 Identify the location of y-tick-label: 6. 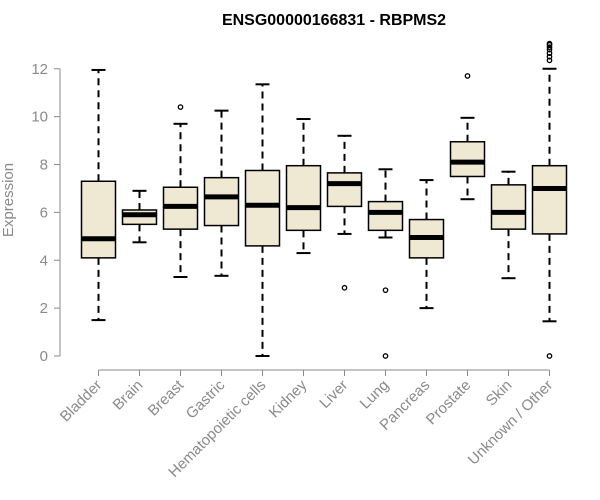
(44, 212).